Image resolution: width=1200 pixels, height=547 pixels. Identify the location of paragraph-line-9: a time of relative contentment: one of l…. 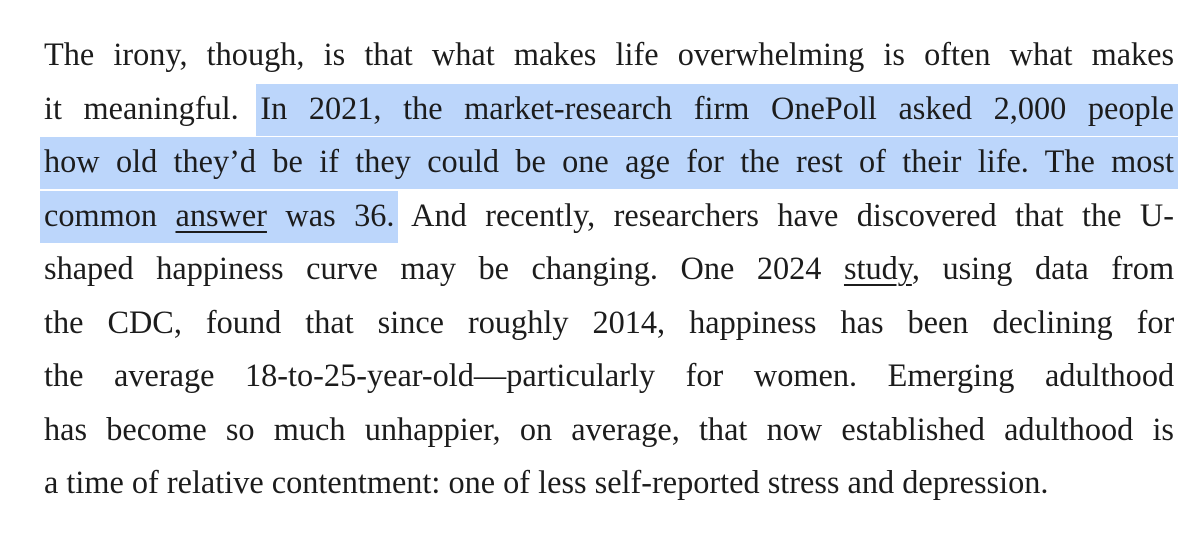
(609, 483).